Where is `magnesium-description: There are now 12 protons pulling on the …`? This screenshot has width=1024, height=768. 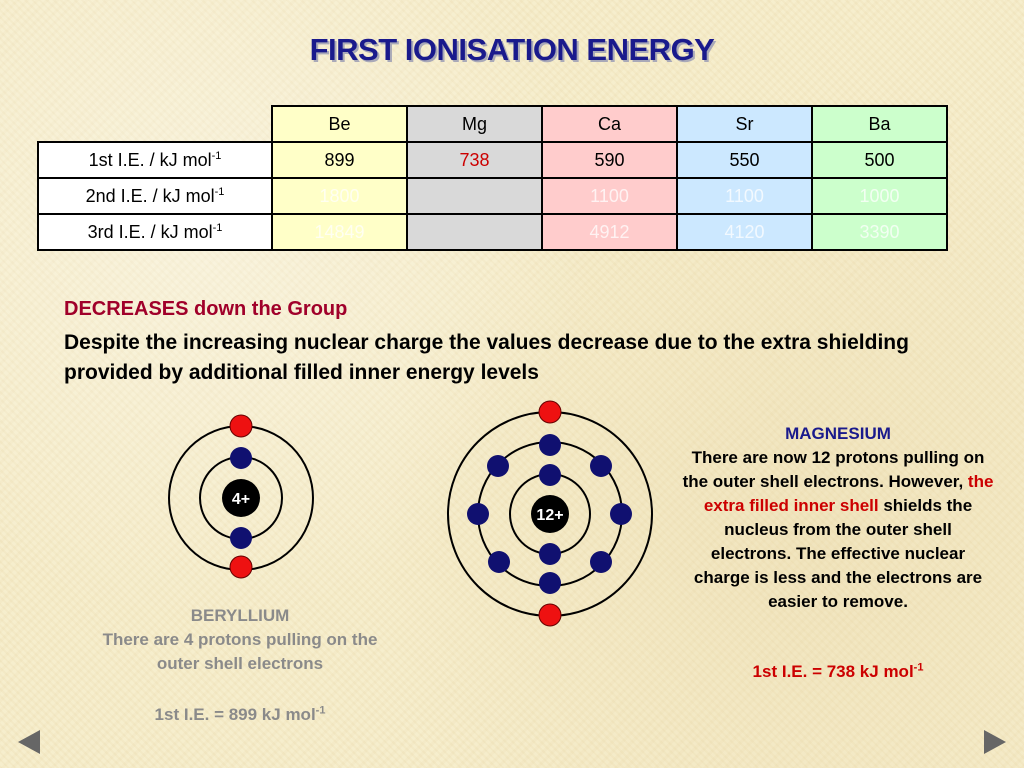
magnesium-description: There are now 12 protons pulling on the … is located at coordinates (838, 529).